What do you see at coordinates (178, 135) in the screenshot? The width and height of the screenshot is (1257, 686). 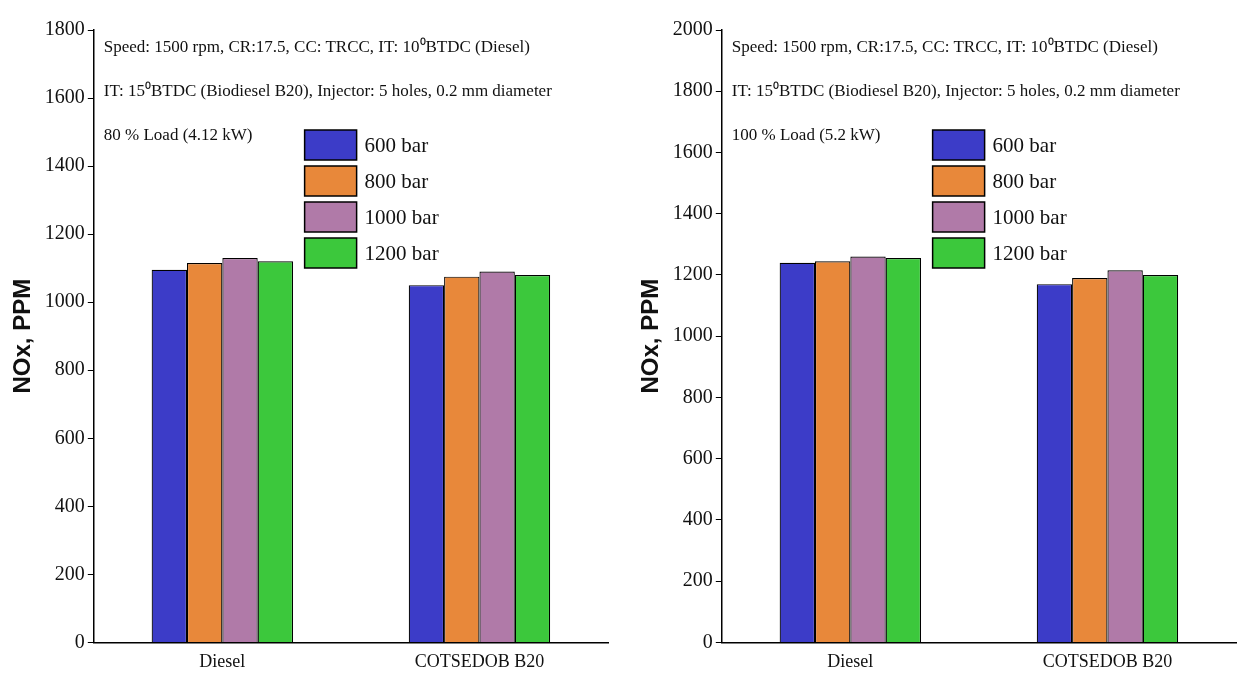 I see `annotation: 80 % Load (4.12 kW)` at bounding box center [178, 135].